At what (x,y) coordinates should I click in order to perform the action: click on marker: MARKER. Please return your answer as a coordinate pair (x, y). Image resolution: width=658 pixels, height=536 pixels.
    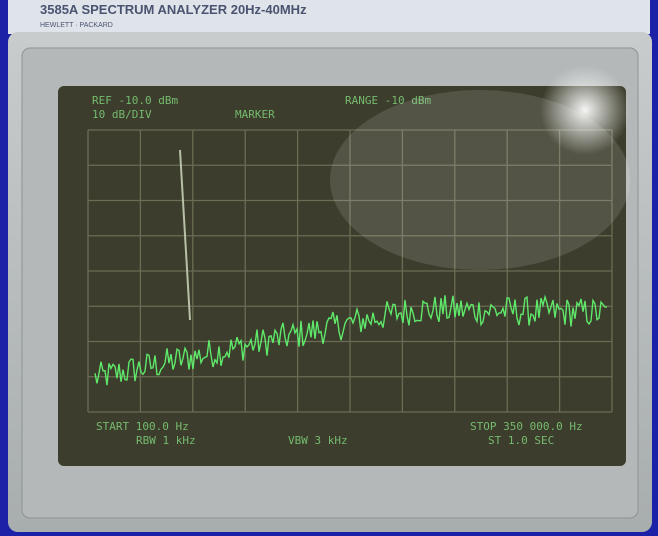
    Looking at the image, I should click on (255, 114).